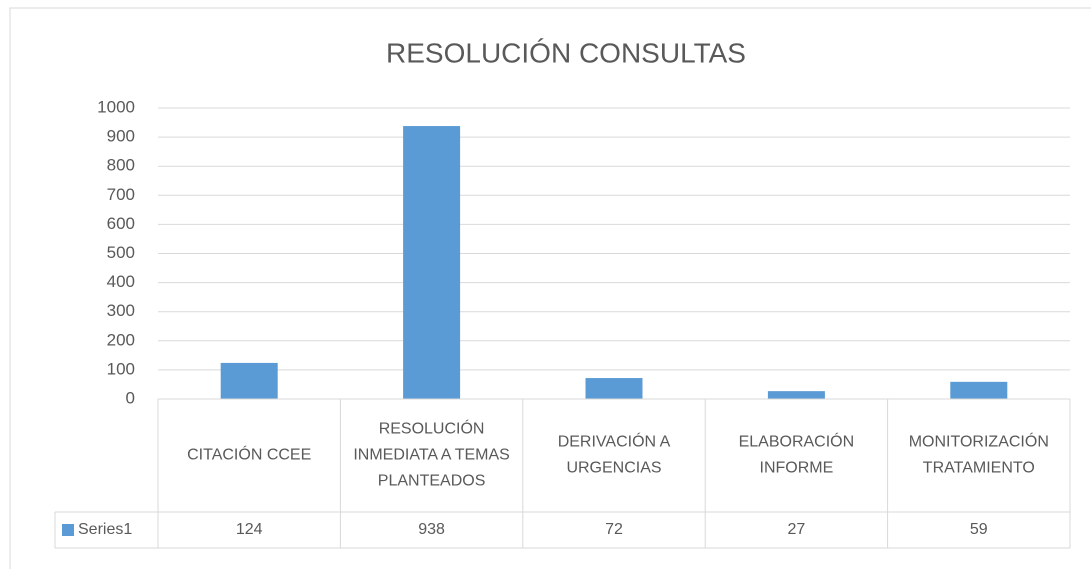 The height and width of the screenshot is (569, 1091). Describe the element at coordinates (249, 529) in the screenshot. I see `table-value: 124` at that location.